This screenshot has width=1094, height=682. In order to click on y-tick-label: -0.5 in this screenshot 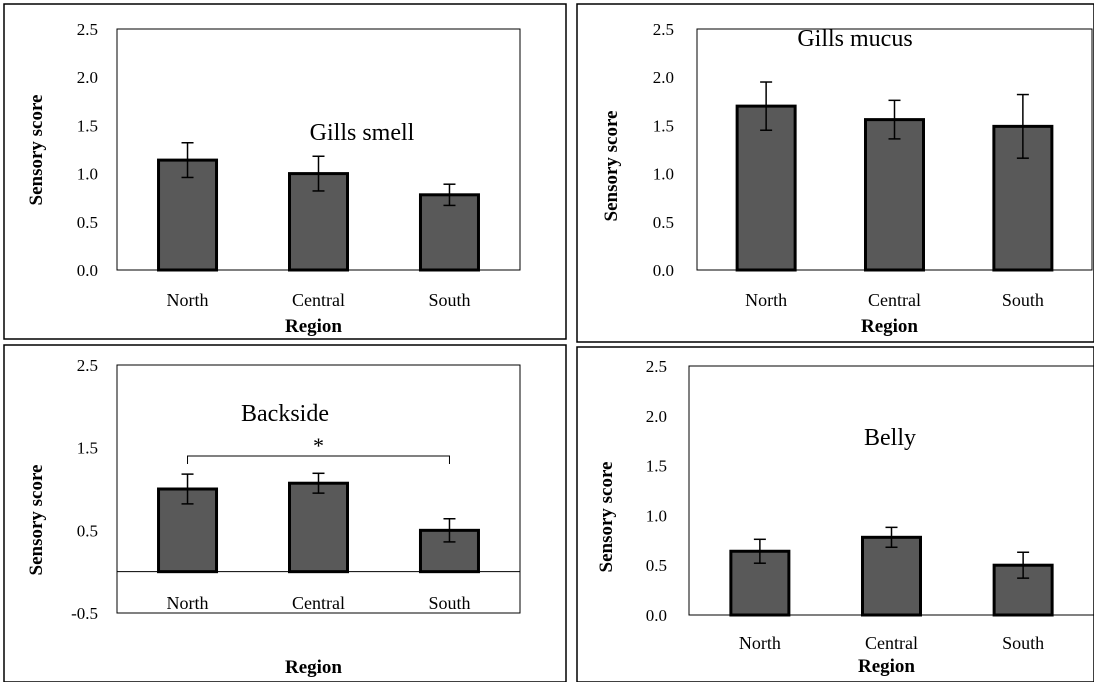, I will do `click(84, 613)`.